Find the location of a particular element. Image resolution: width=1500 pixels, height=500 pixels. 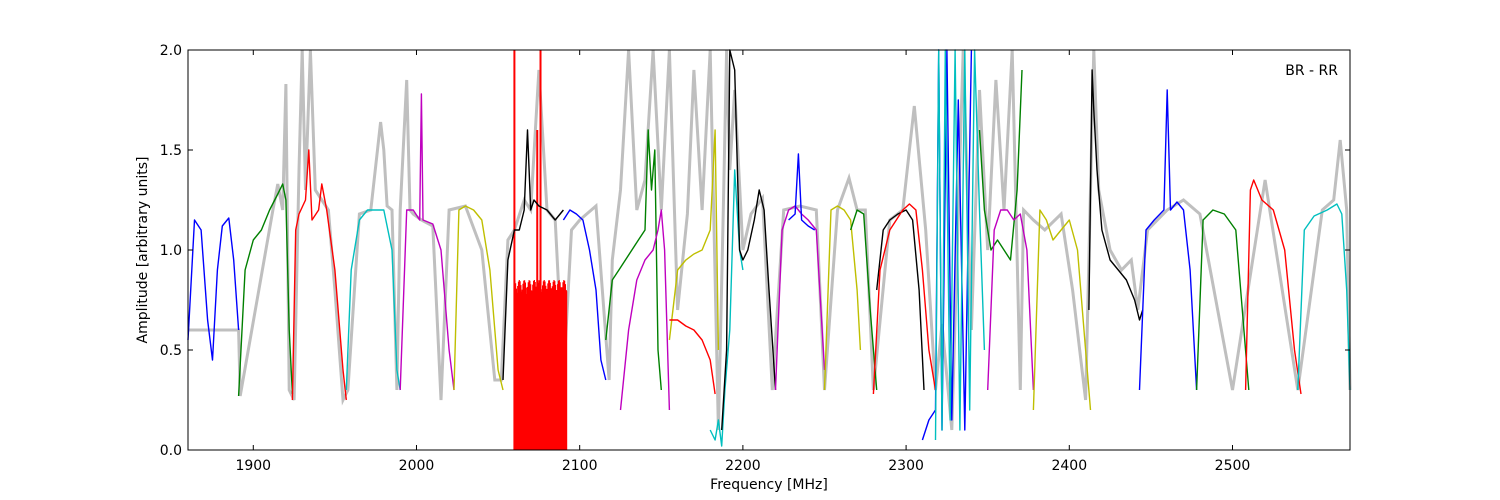

x-tick-label: 2500 is located at coordinates (1233, 466).